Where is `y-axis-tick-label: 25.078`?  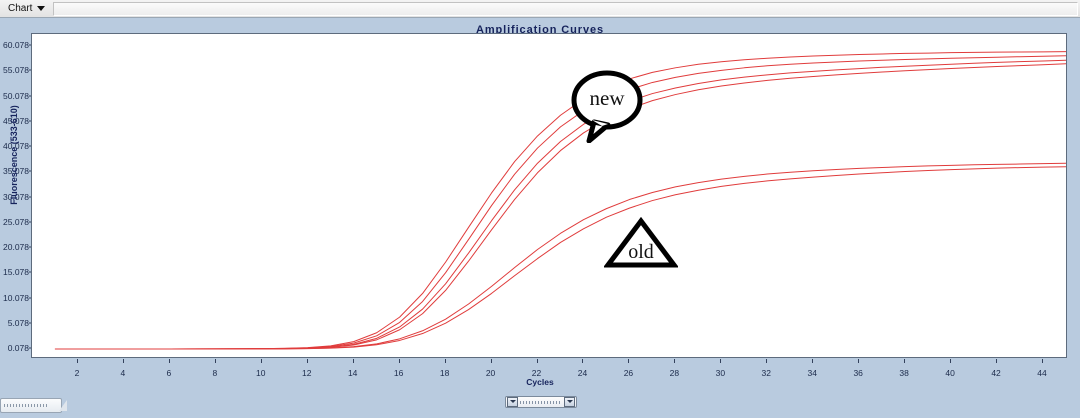
y-axis-tick-label: 25.078 is located at coordinates (16, 221).